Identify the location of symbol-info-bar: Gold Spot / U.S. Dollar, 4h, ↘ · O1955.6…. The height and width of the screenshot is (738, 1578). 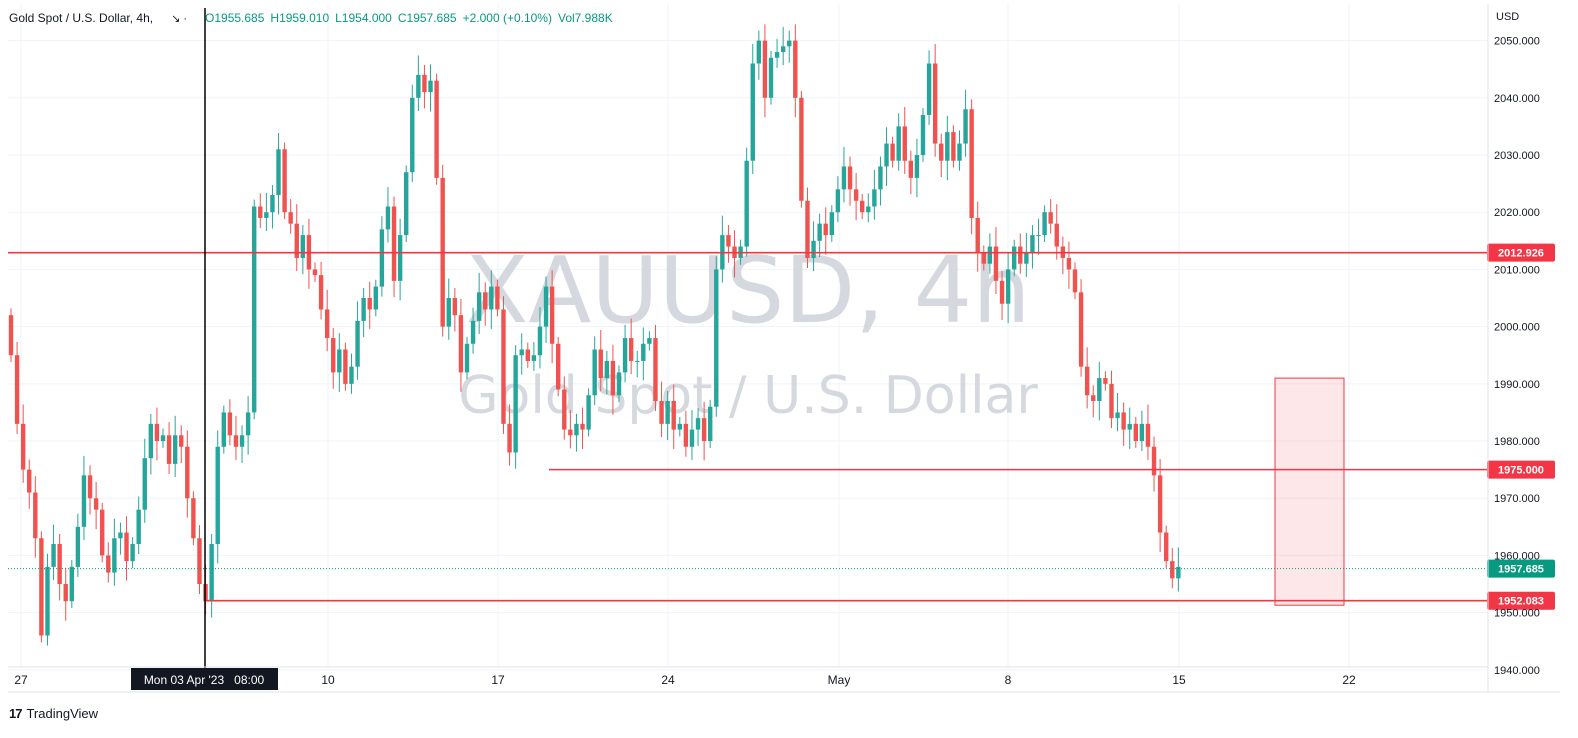
(311, 18).